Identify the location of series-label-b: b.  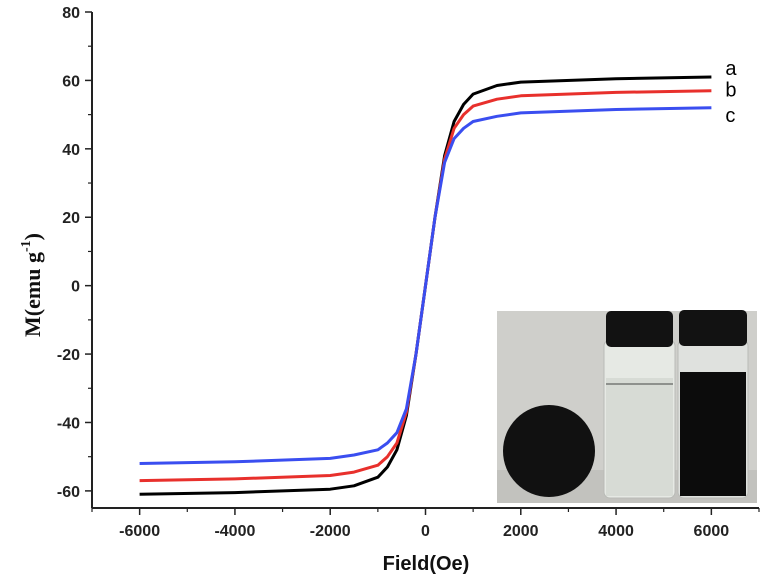
(730, 91).